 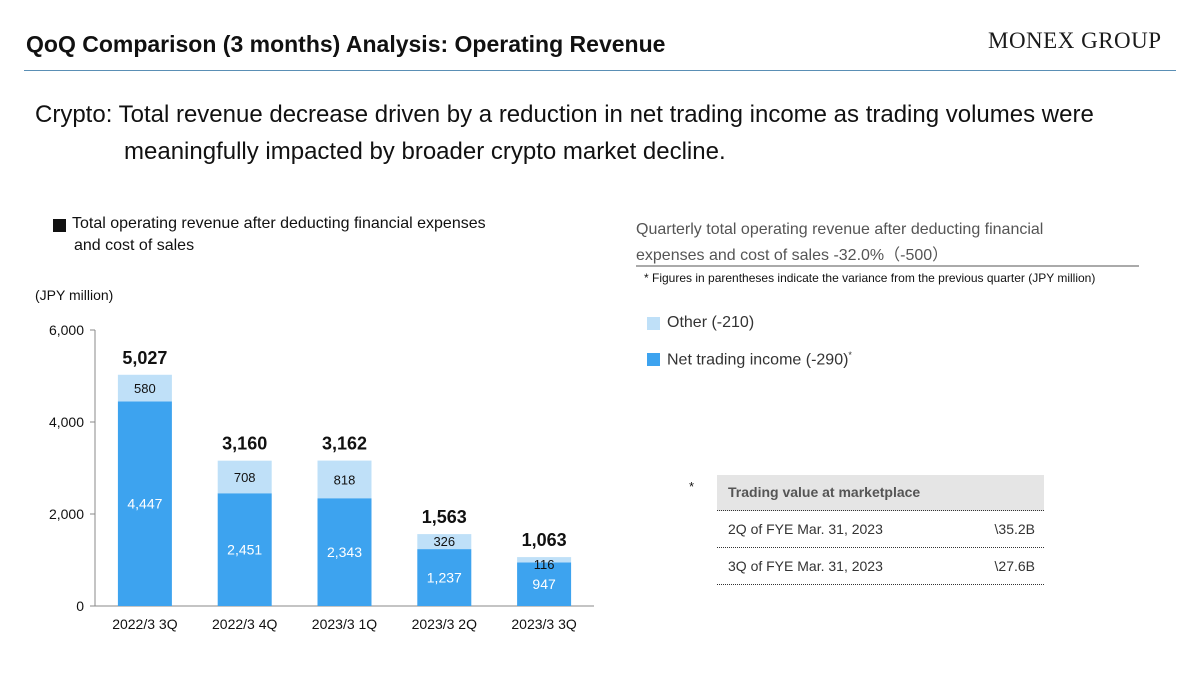 I want to click on legend-other-label: Other (-210), so click(x=711, y=322).